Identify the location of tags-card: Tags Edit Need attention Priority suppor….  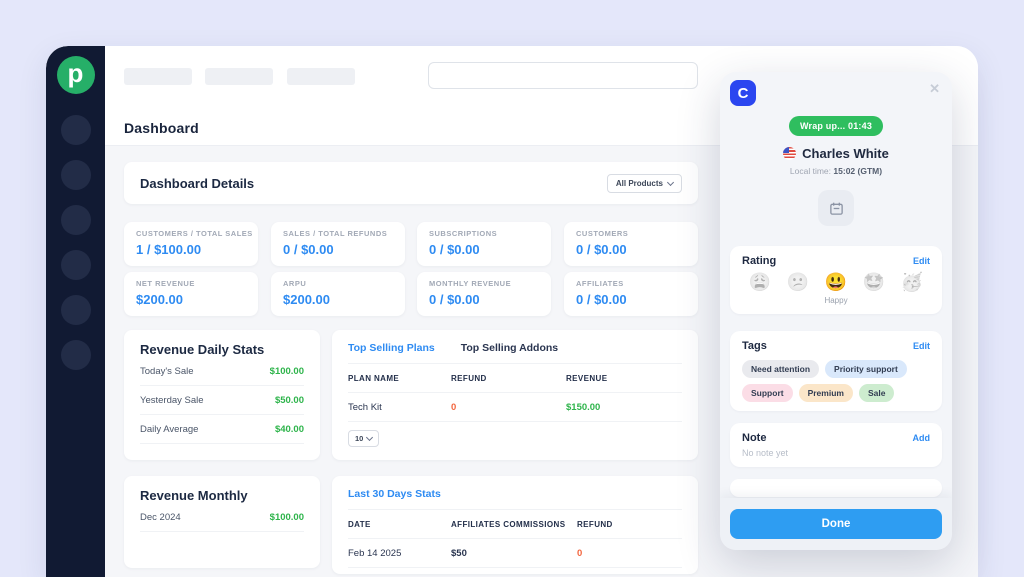
(836, 371).